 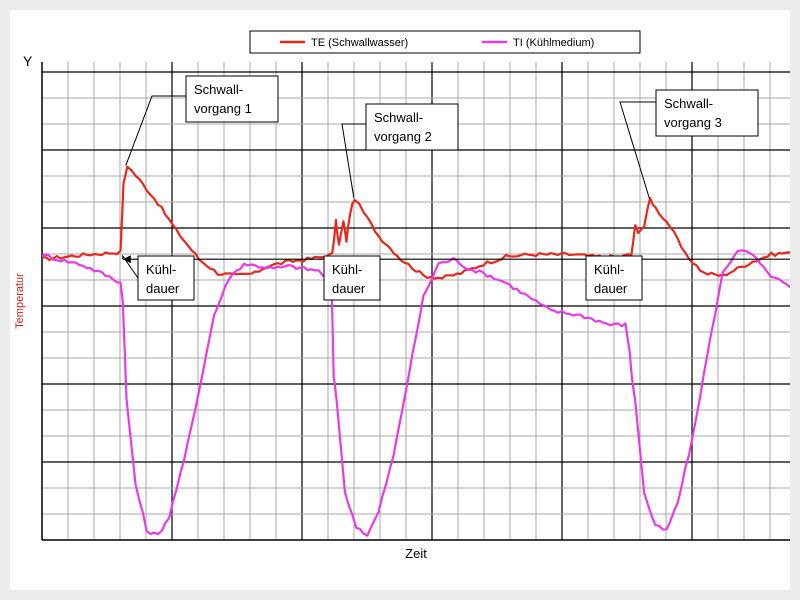 What do you see at coordinates (416, 553) in the screenshot?
I see `x-axis-label: Zeit` at bounding box center [416, 553].